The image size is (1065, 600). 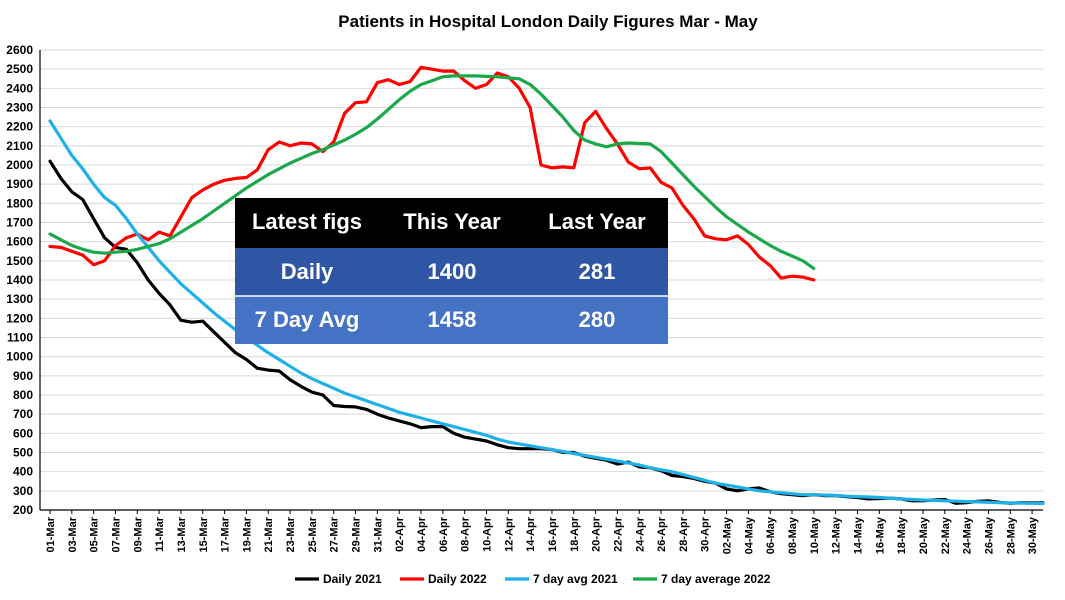 I want to click on y-tick-label: 1500, so click(x=19, y=261).